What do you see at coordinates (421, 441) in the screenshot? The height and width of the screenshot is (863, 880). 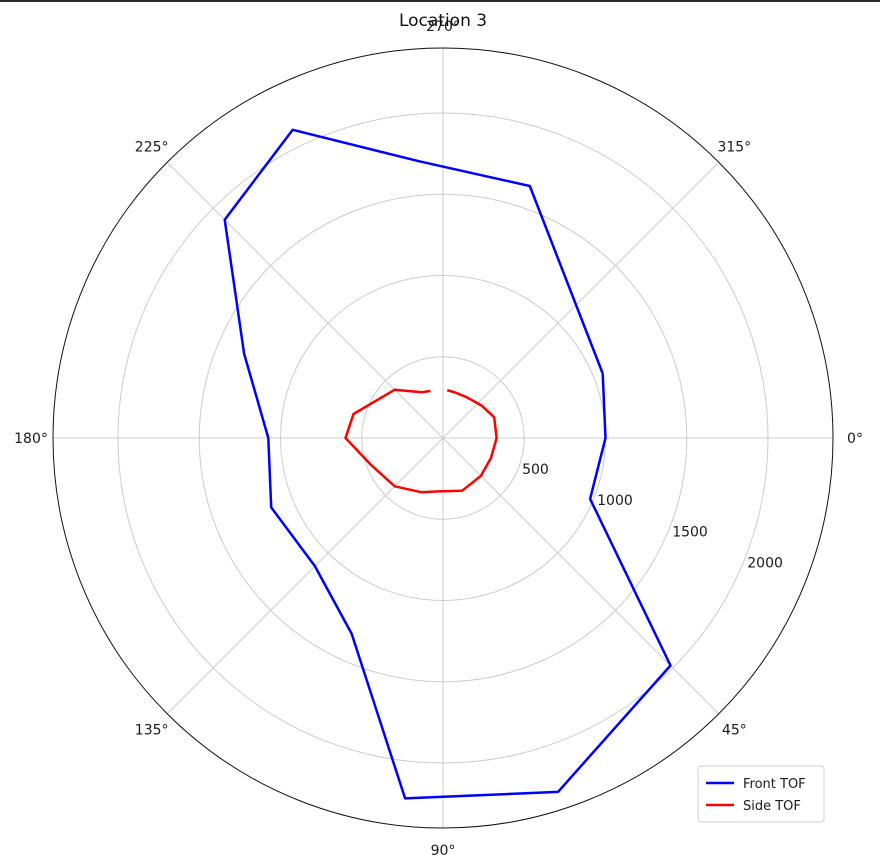 I see `series-line-side-tof` at bounding box center [421, 441].